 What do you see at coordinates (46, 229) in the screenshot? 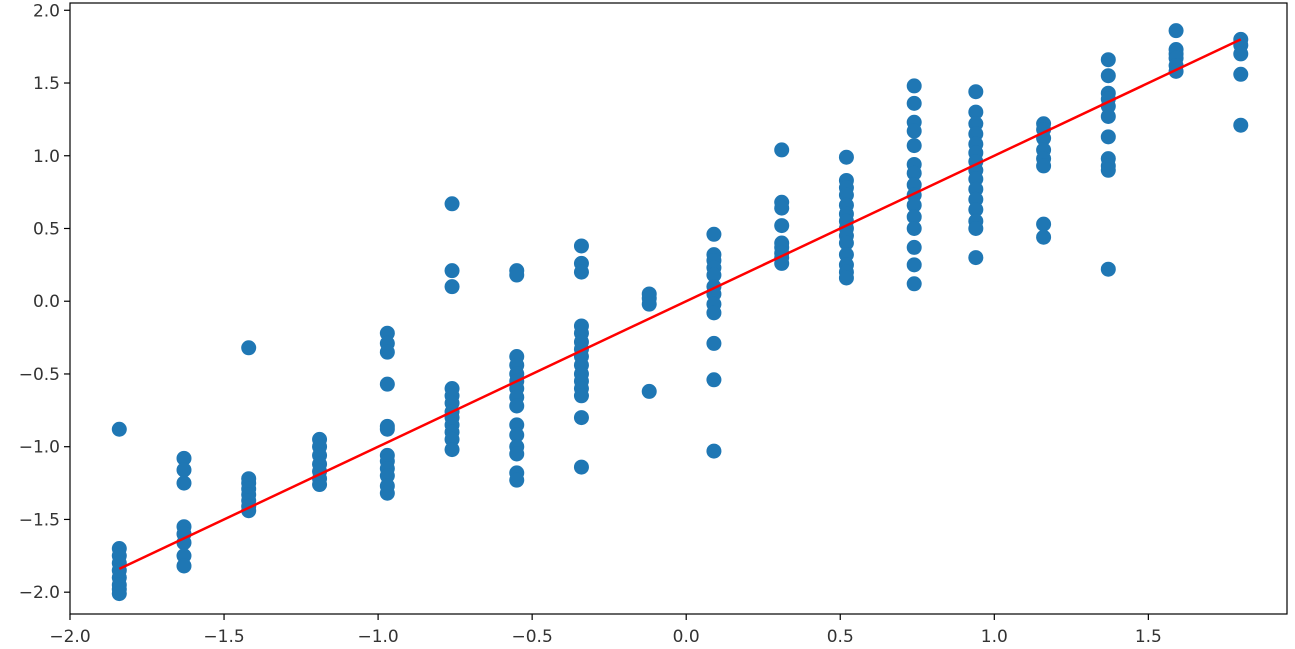
I see `y-tick-label: 0.5` at bounding box center [46, 229].